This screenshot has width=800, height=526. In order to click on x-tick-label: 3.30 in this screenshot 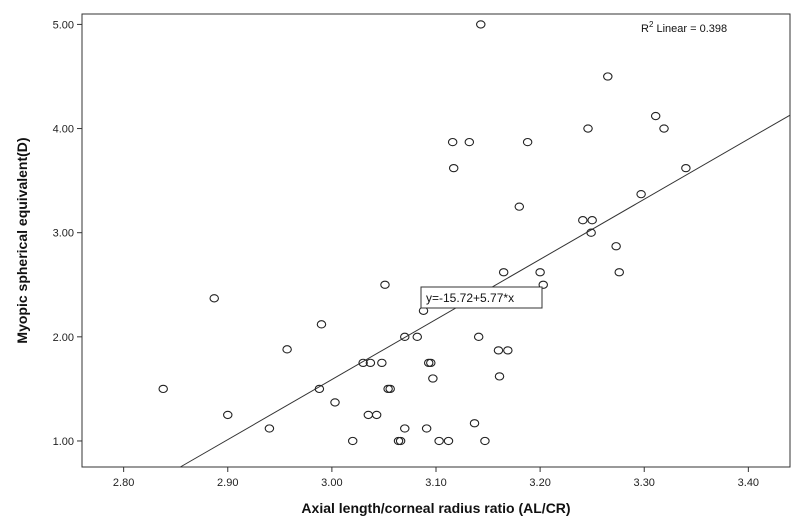, I will do `click(644, 483)`.